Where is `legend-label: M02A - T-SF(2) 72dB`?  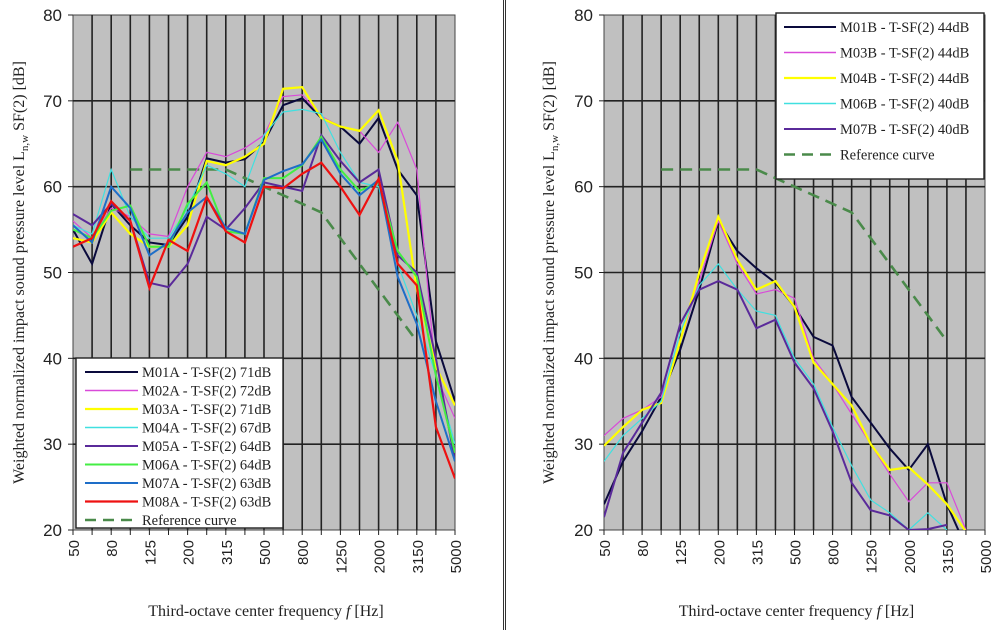 legend-label: M02A - T-SF(2) 72dB is located at coordinates (206, 392).